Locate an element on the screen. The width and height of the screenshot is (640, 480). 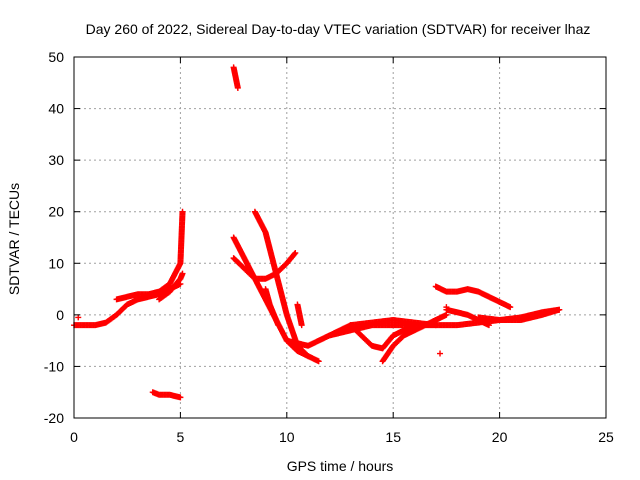
y-tick-label: 40 is located at coordinates (56, 109).